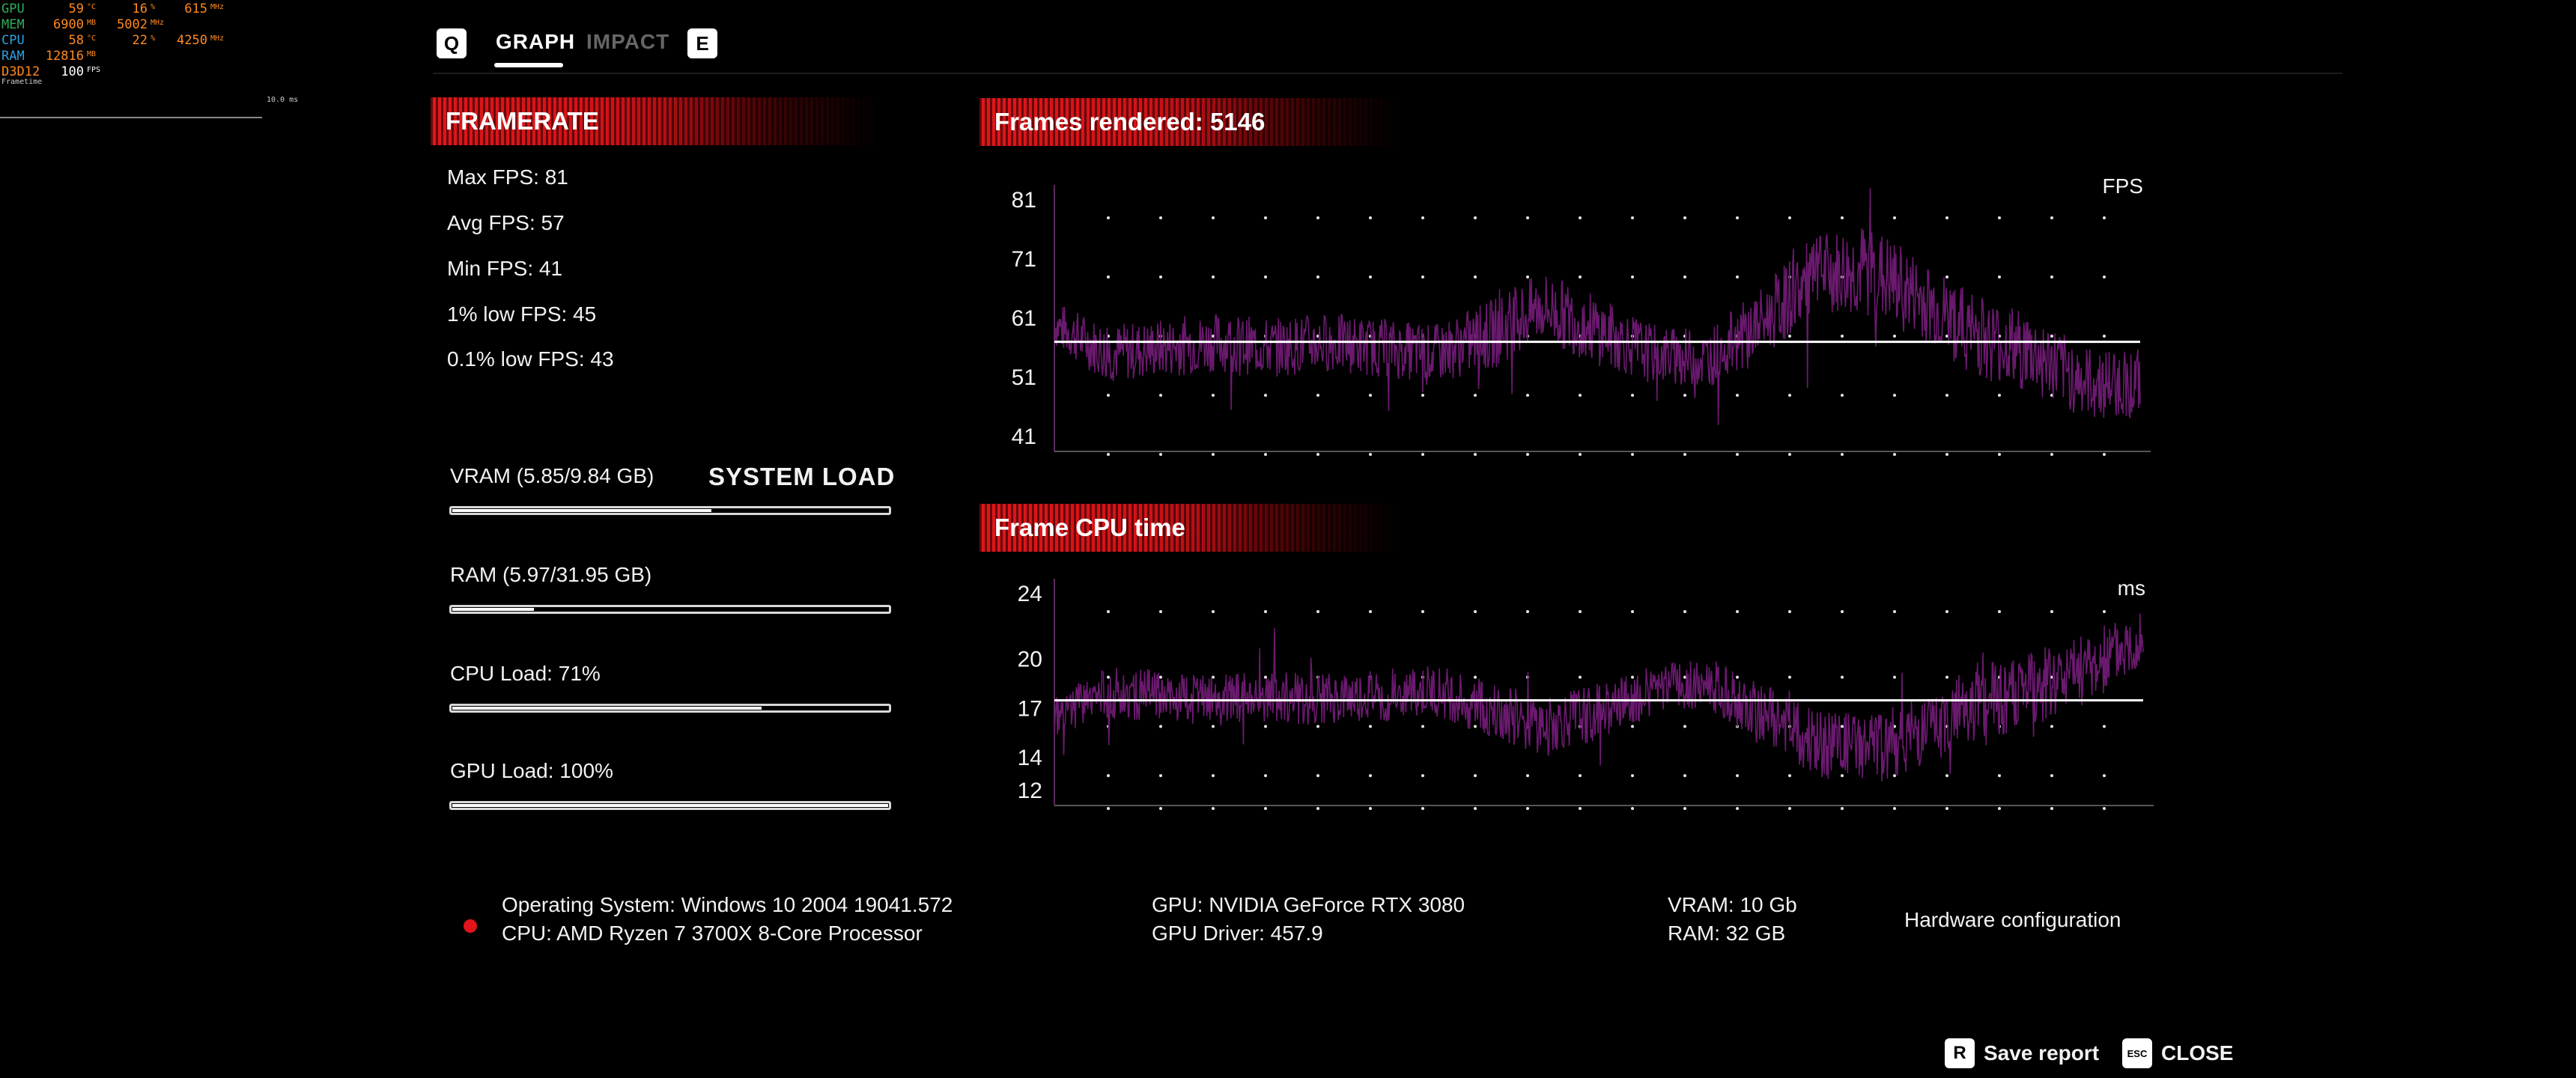  I want to click on close-button: ESC CLOSE, so click(2177, 1053).